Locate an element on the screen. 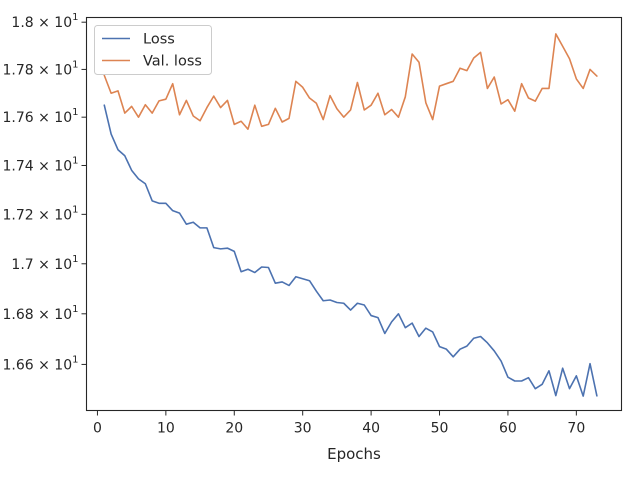  y-tick-label: 1.78 × 10¹ is located at coordinates (41, 68).